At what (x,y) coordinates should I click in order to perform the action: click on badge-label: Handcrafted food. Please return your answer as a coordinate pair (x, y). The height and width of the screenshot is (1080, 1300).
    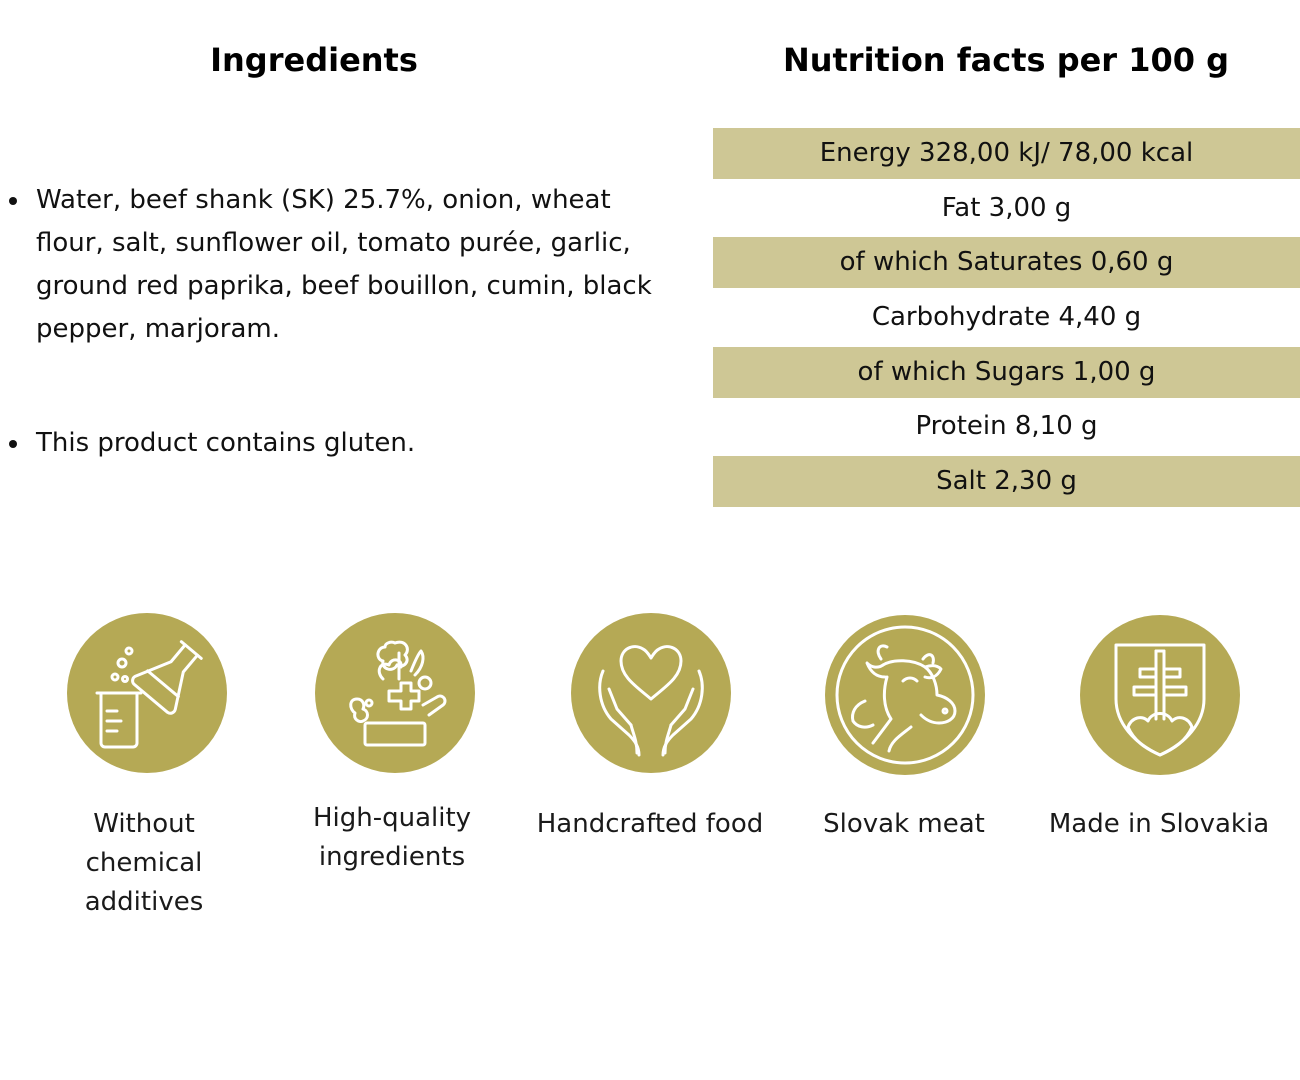
    Looking at the image, I should click on (650, 824).